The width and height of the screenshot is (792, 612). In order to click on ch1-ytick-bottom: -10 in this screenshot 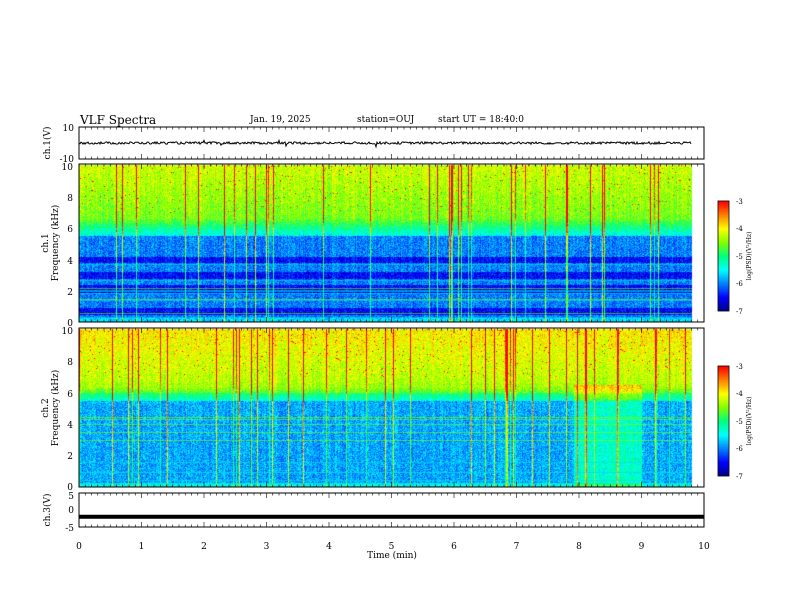, I will do `click(67, 160)`.